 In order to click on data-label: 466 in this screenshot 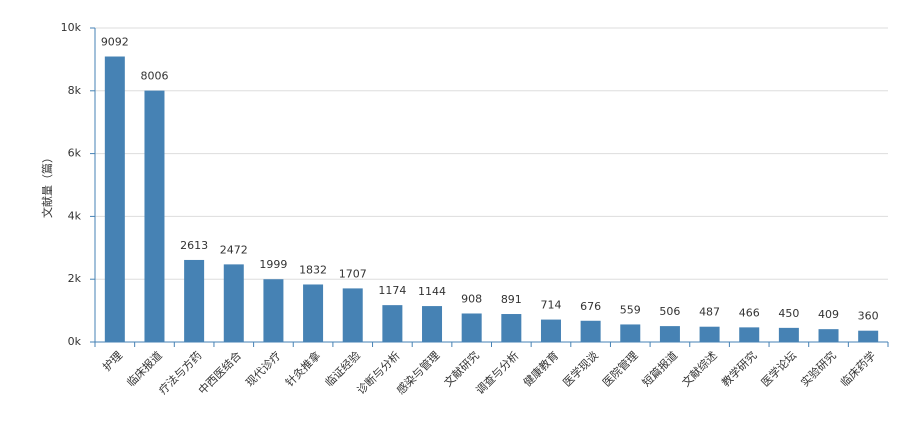, I will do `click(749, 312)`.